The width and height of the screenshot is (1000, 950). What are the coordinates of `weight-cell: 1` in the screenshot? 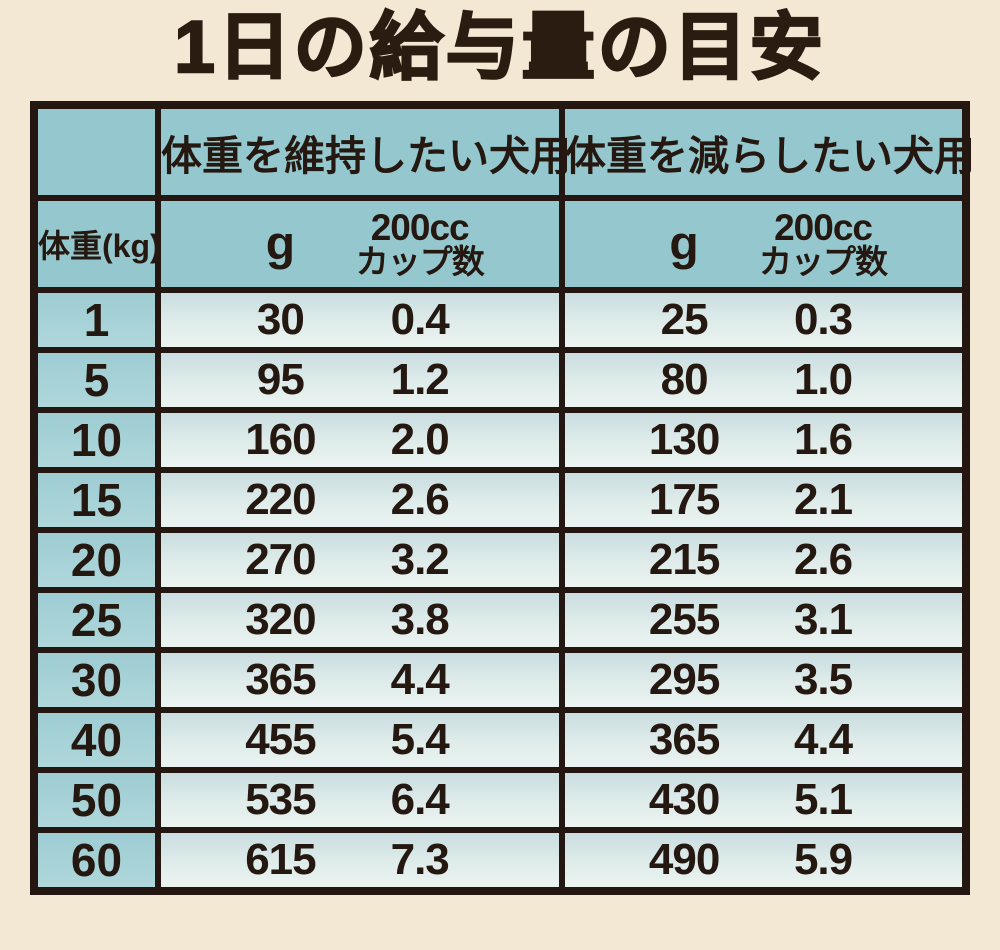 It's located at (96, 319).